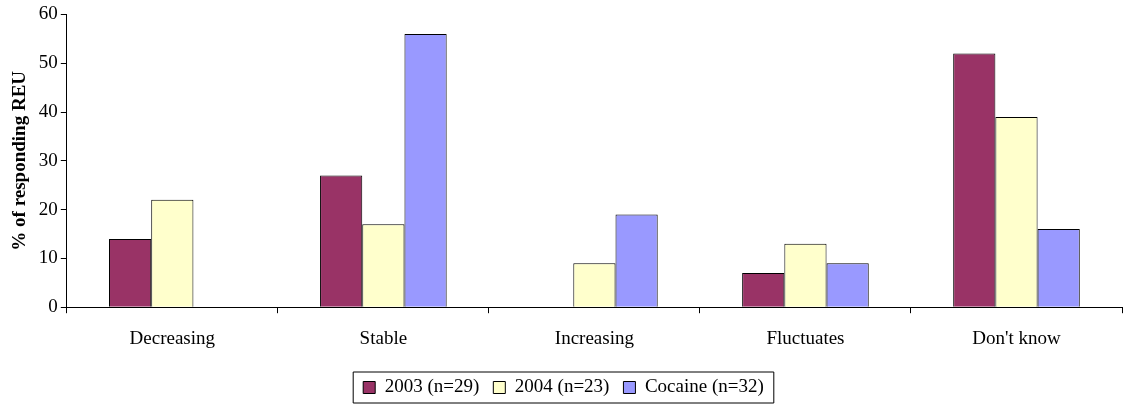  What do you see at coordinates (53, 306) in the screenshot?
I see `y-tick-label: 0` at bounding box center [53, 306].